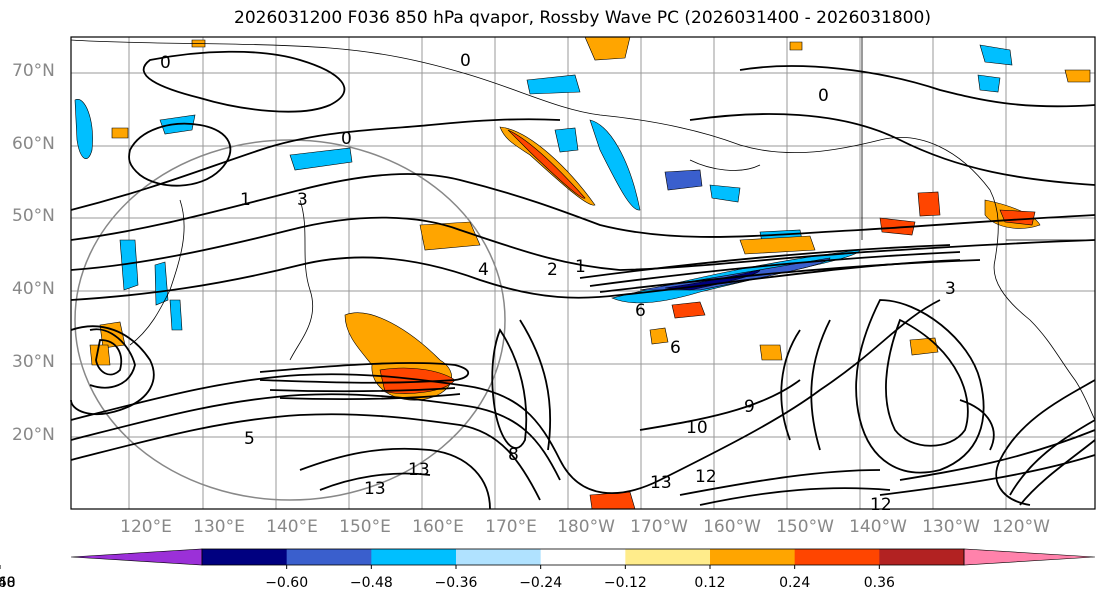 The width and height of the screenshot is (1105, 604). What do you see at coordinates (483, 270) in the screenshot?
I see `contour-label: 4` at bounding box center [483, 270].